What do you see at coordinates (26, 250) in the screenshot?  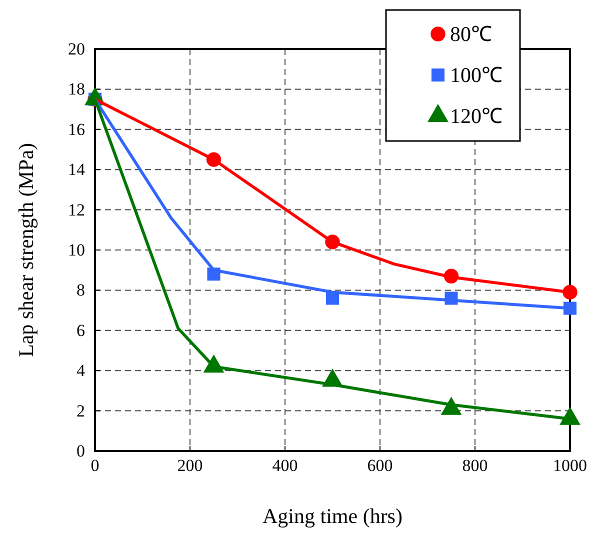 I see `y-axis-title: Lap shear strength (MPa)` at bounding box center [26, 250].